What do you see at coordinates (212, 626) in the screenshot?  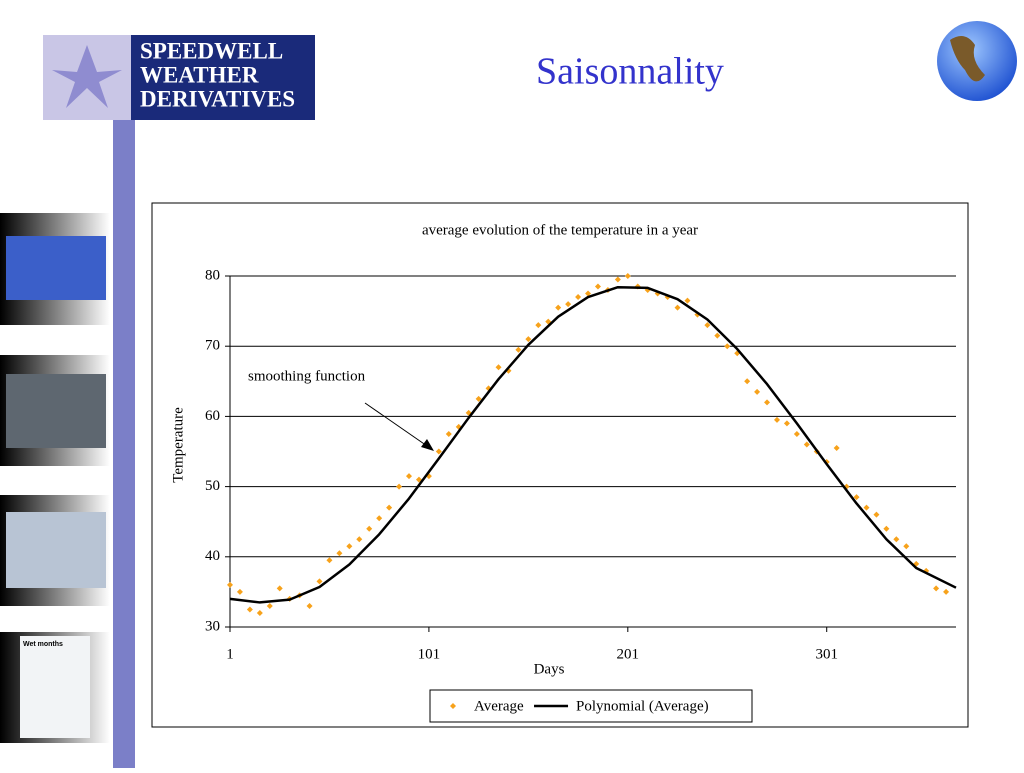 I see `y-tick-label: 30` at bounding box center [212, 626].